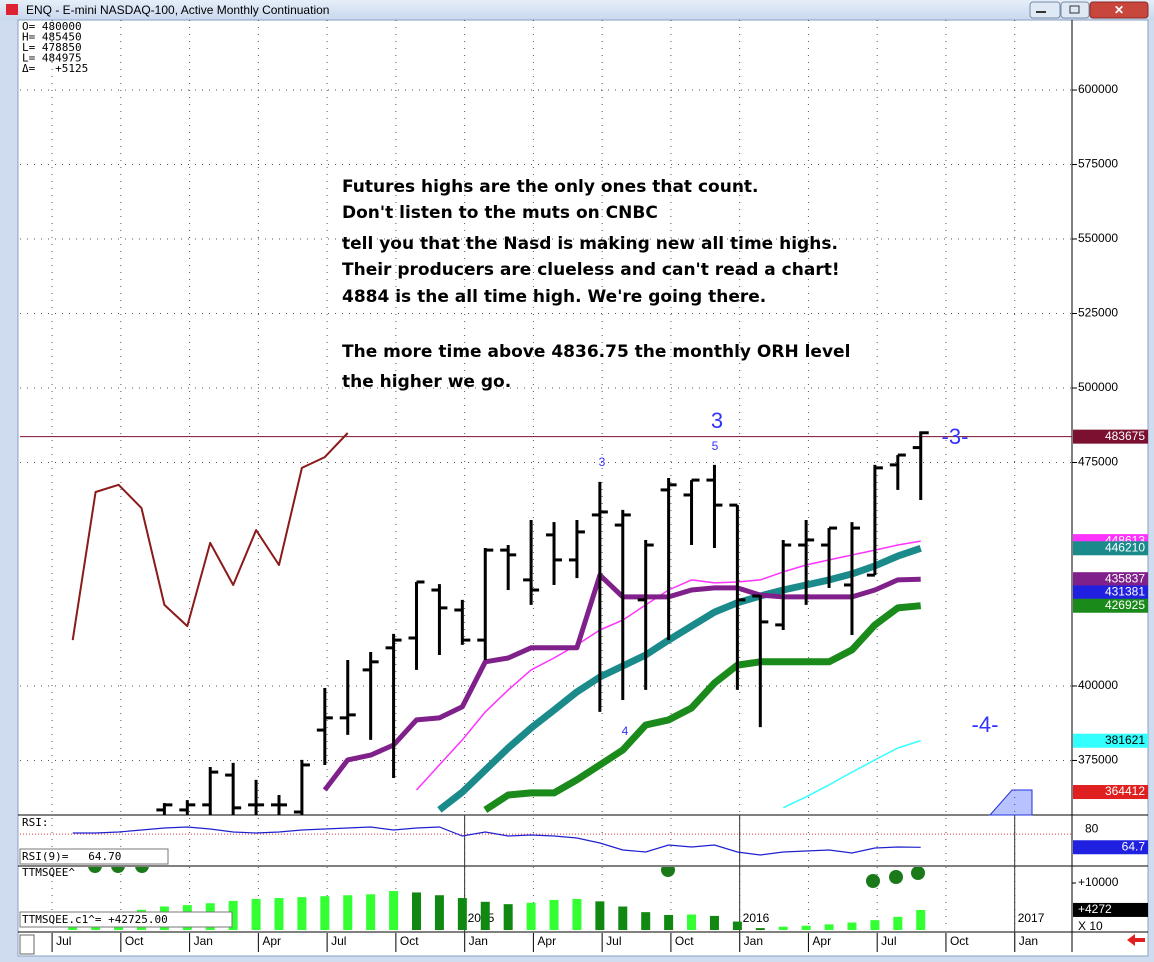 The width and height of the screenshot is (1154, 962). Describe the element at coordinates (1125, 740) in the screenshot. I see `price-label: 381621` at that location.